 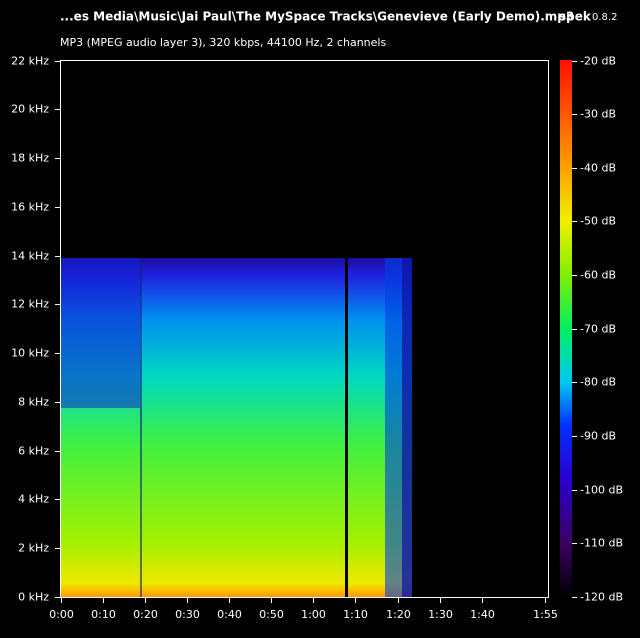 I want to click on y-tick-label: 16 kHz, so click(x=30, y=207).